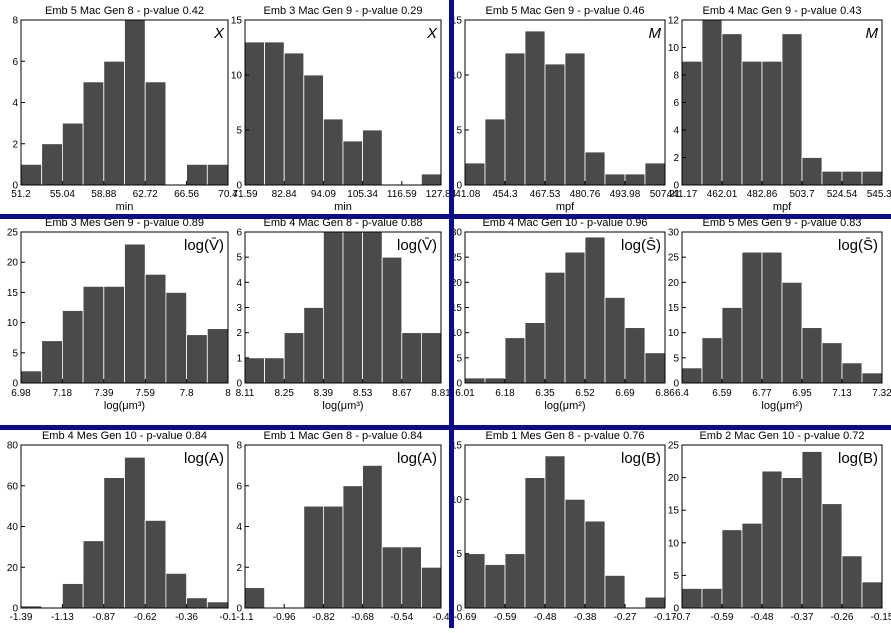 This screenshot has height=633, width=891. Describe the element at coordinates (63, 393) in the screenshot. I see `x-tick-label: 7.18` at that location.